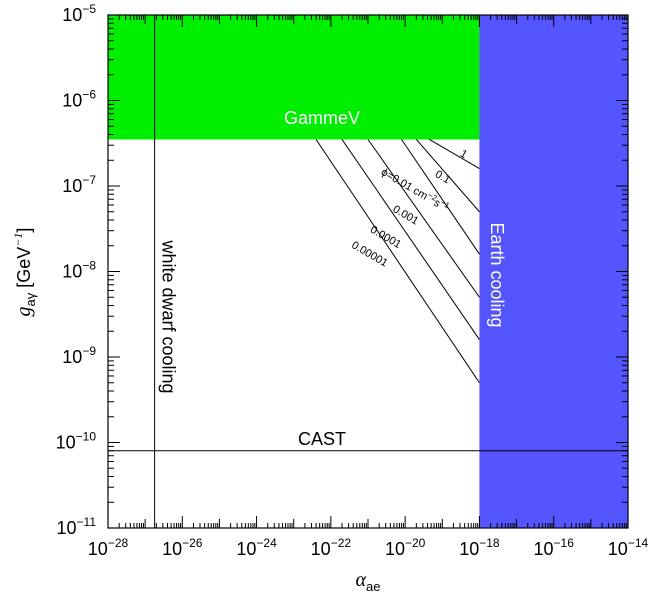  Describe the element at coordinates (489, 543) in the screenshot. I see `x-tick-label-exp: −18` at that location.